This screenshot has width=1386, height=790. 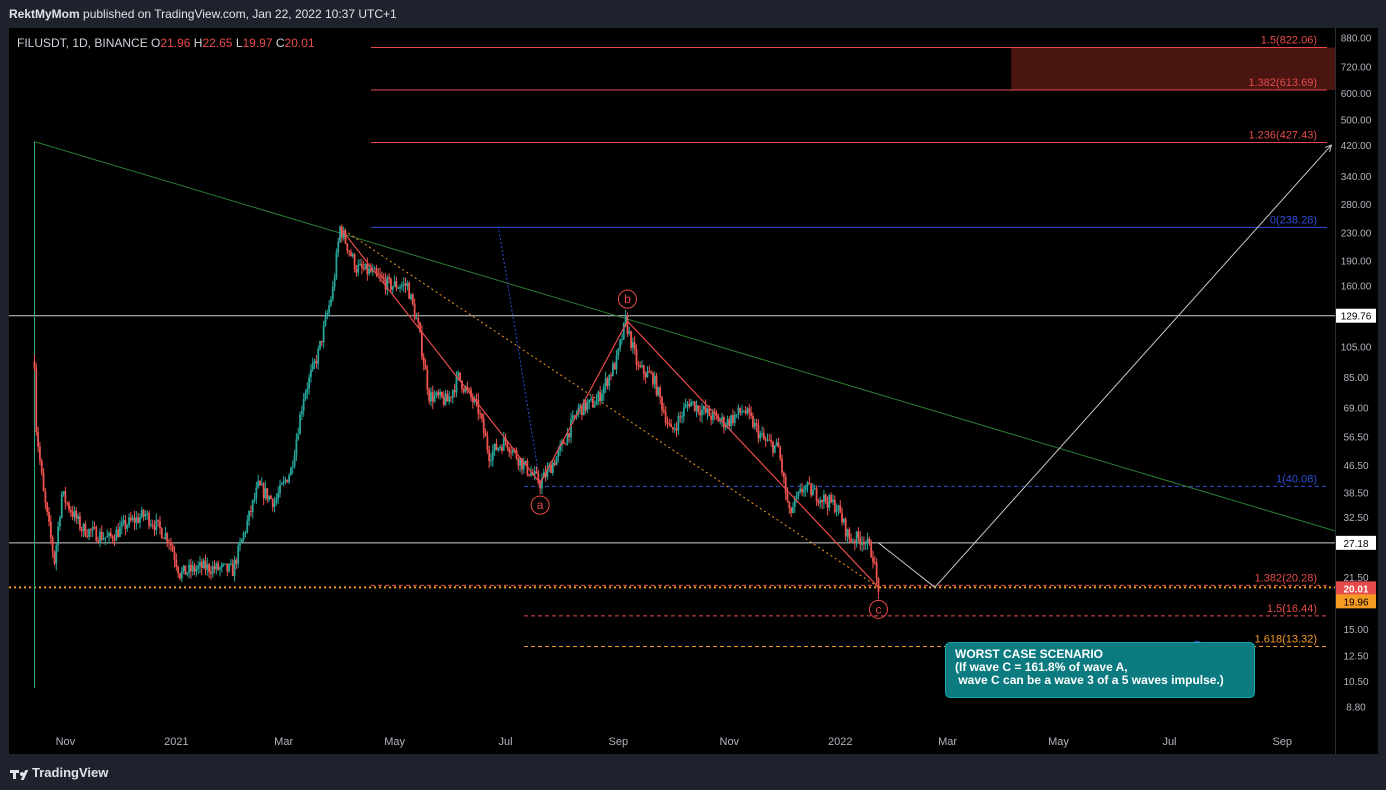 What do you see at coordinates (1293, 220) in the screenshot?
I see `fib-level-label: 0(238.28)` at bounding box center [1293, 220].